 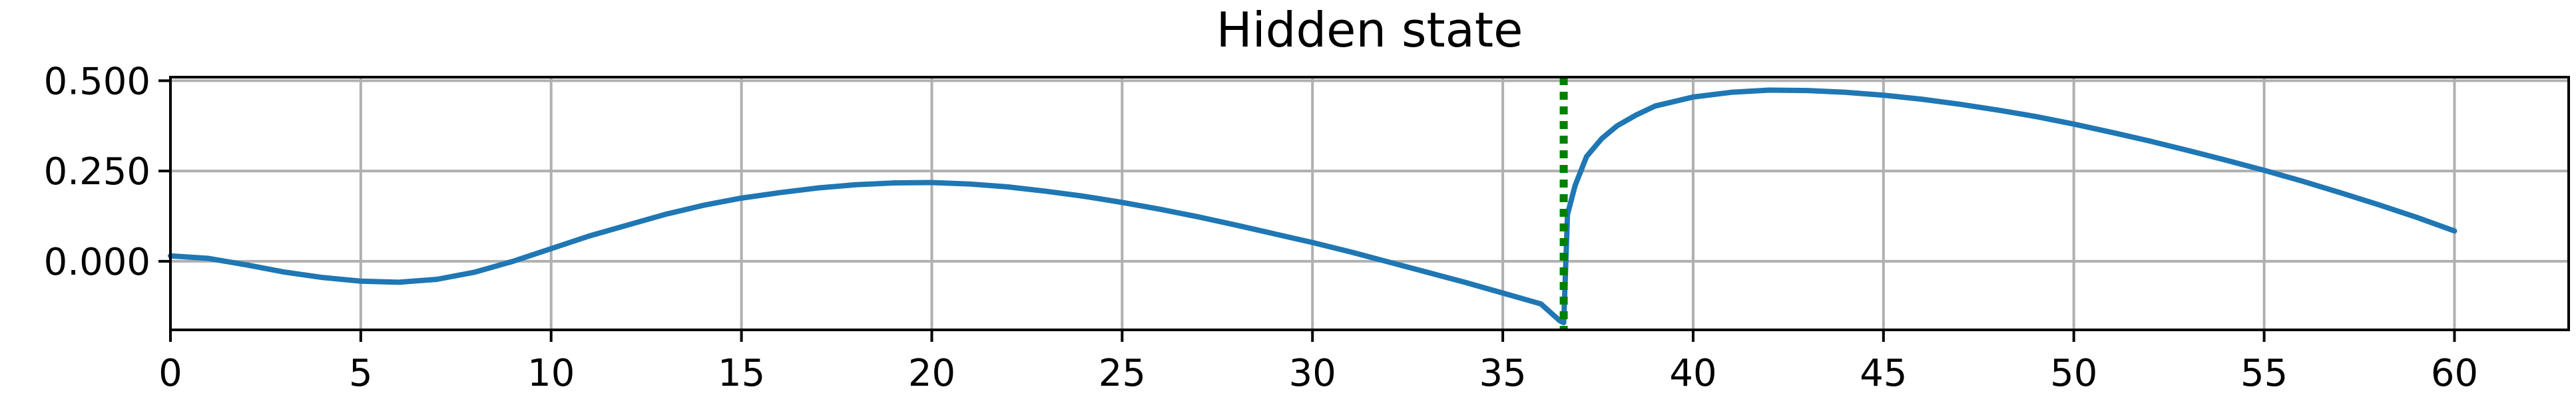 I want to click on x-axis-ticks: 0 5 10 15 20 25 30 35 40 45 50 55 60, so click(x=1318, y=362).